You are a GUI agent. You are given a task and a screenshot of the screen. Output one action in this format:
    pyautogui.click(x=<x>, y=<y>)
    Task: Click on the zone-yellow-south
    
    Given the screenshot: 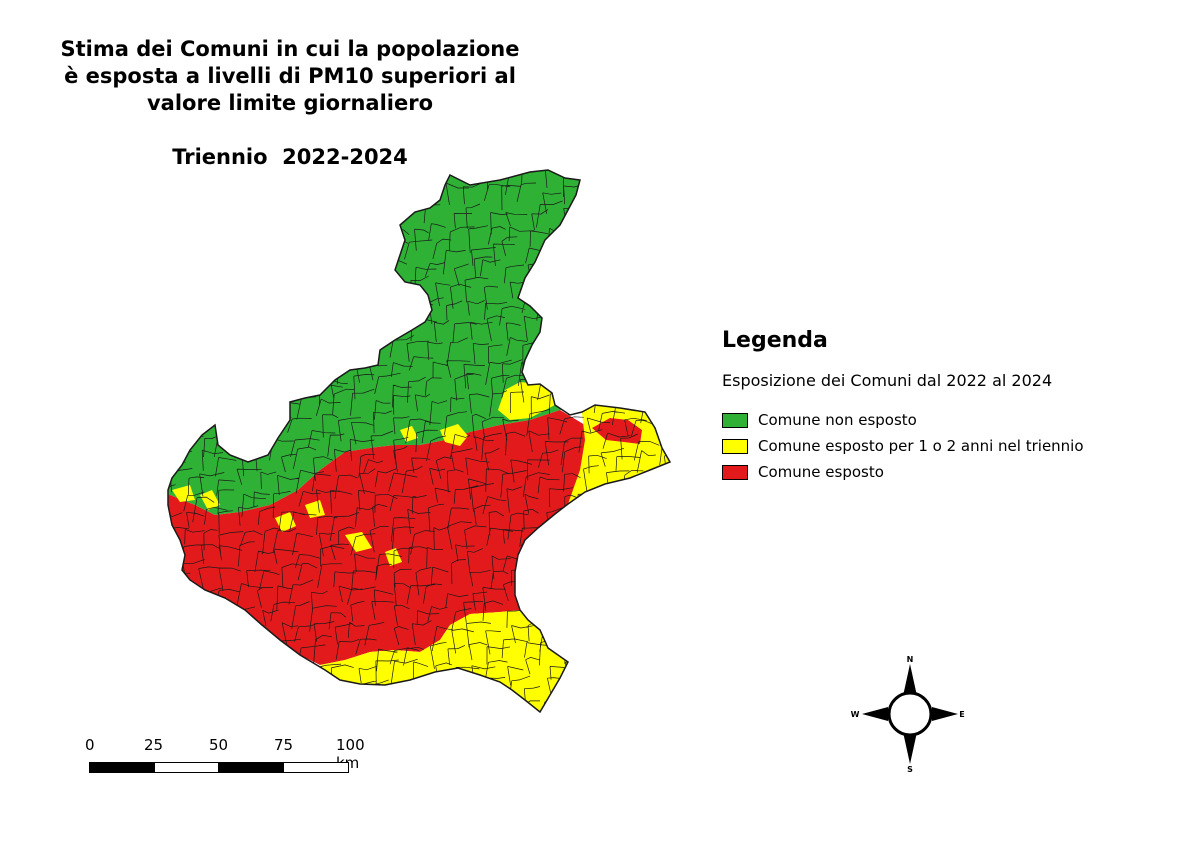 What is the action you would take?
    pyautogui.click(x=444, y=661)
    